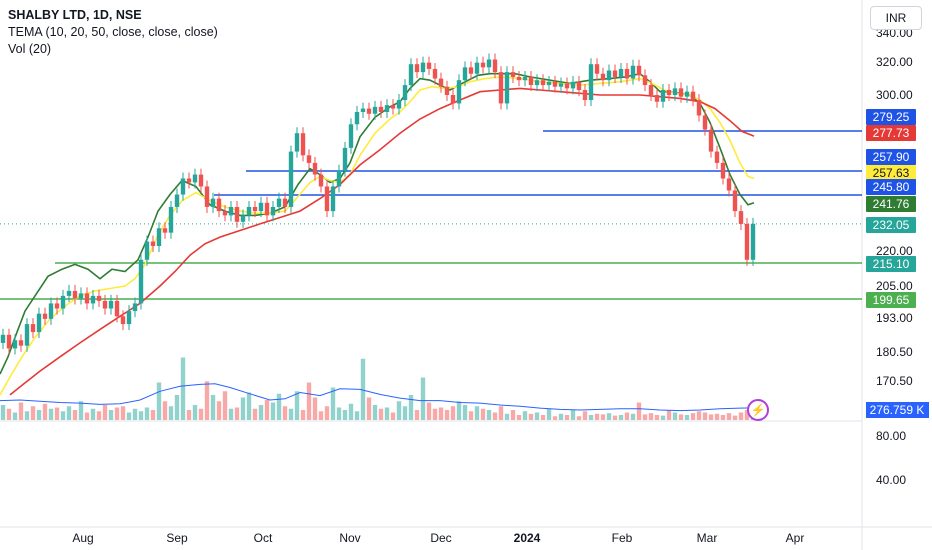 The height and width of the screenshot is (550, 932). What do you see at coordinates (30, 49) in the screenshot?
I see `indicator-volume-label: Vol (20)` at bounding box center [30, 49].